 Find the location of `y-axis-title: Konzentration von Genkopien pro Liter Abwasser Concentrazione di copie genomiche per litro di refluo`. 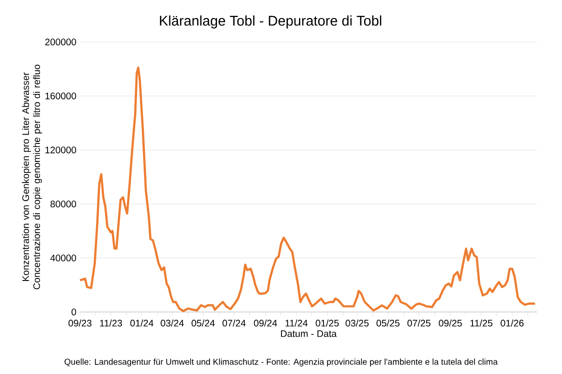

y-axis-title: Konzentration von Genkopien pro Liter Abwasser Concentrazione di copie genomiche per litro di refluo is located at coordinates (32, 177).